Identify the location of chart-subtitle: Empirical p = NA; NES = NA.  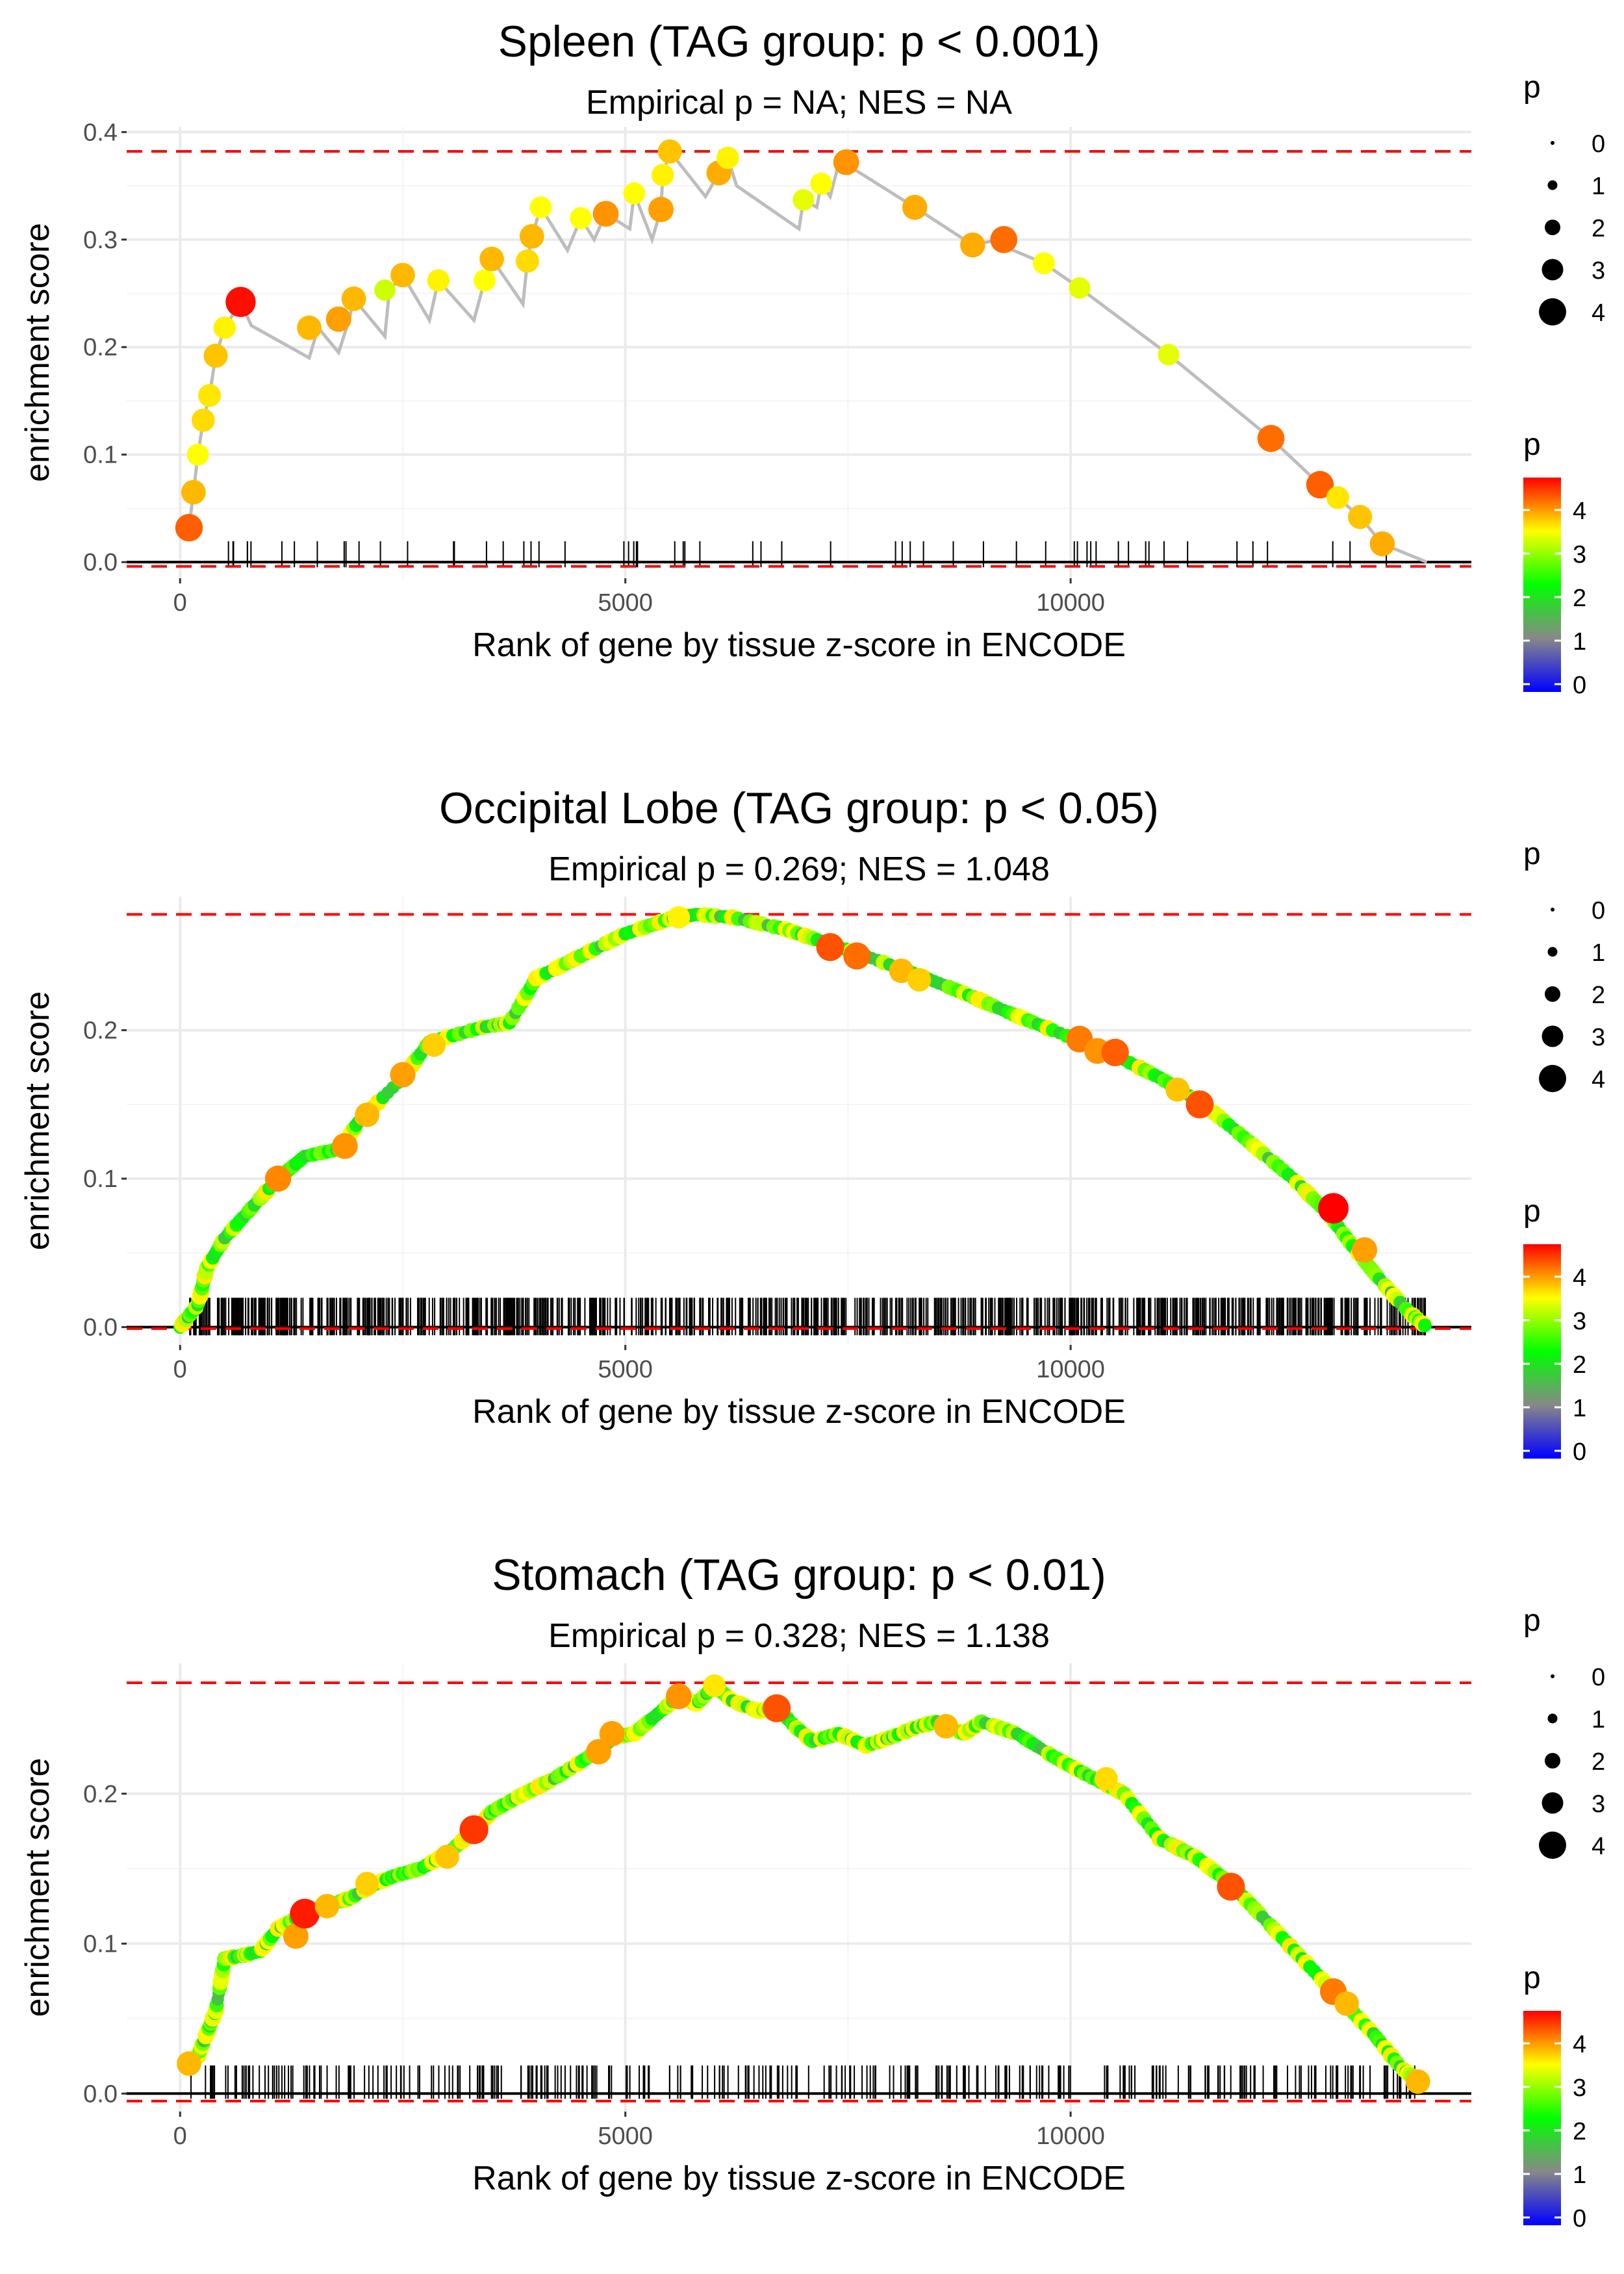
(799, 102).